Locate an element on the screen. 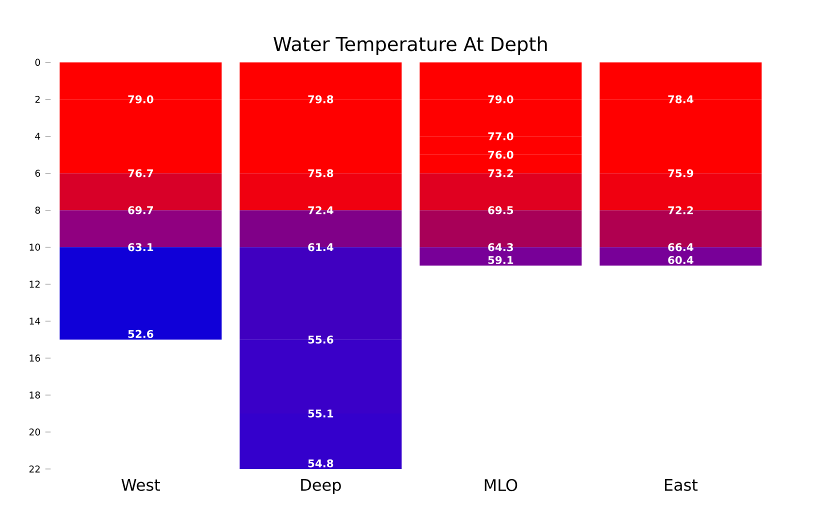  annotation: 73.2 is located at coordinates (500, 173).